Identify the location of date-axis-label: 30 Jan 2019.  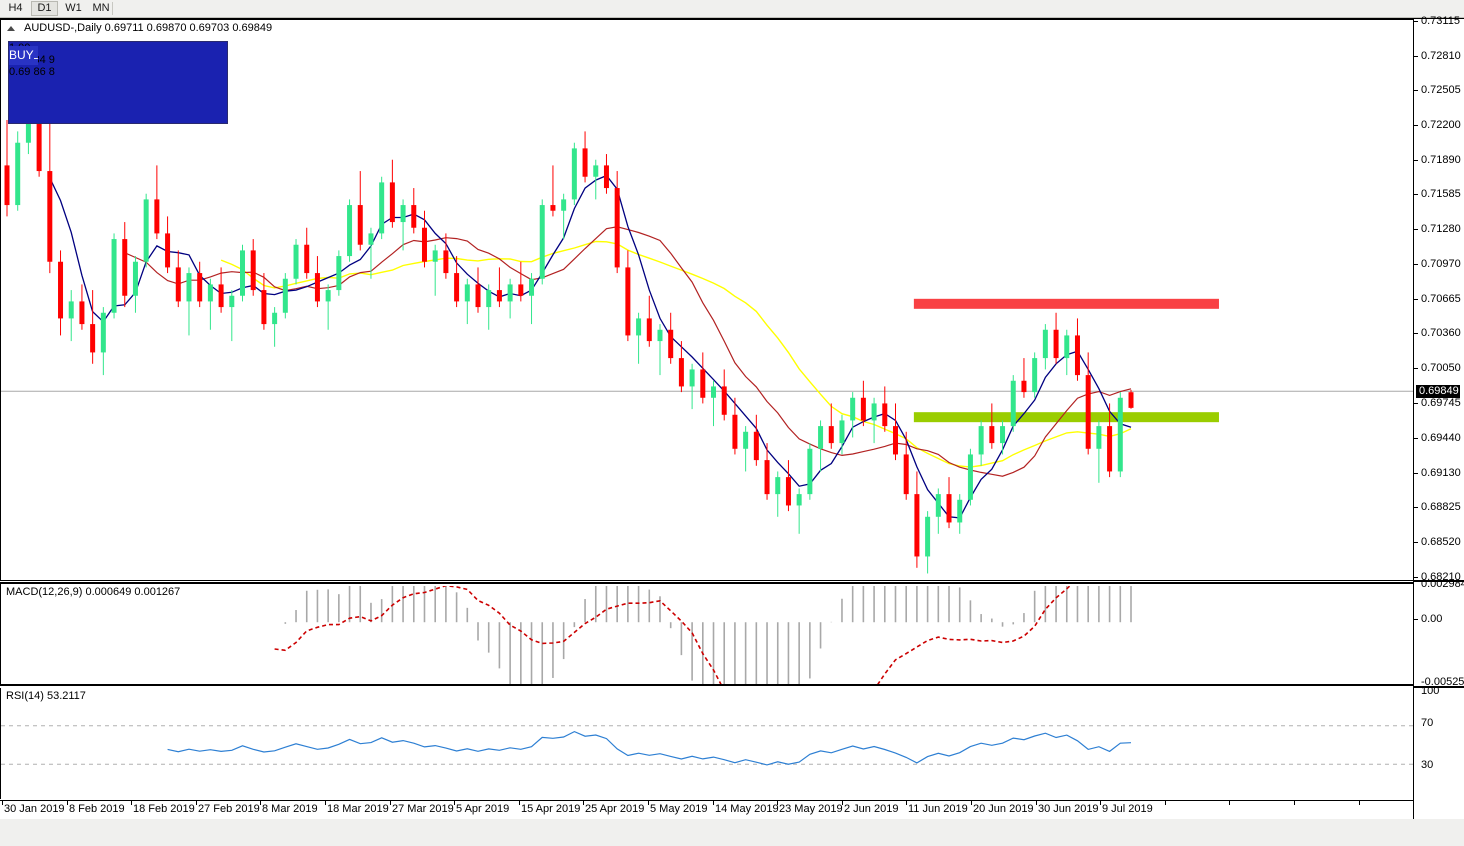
(34, 809).